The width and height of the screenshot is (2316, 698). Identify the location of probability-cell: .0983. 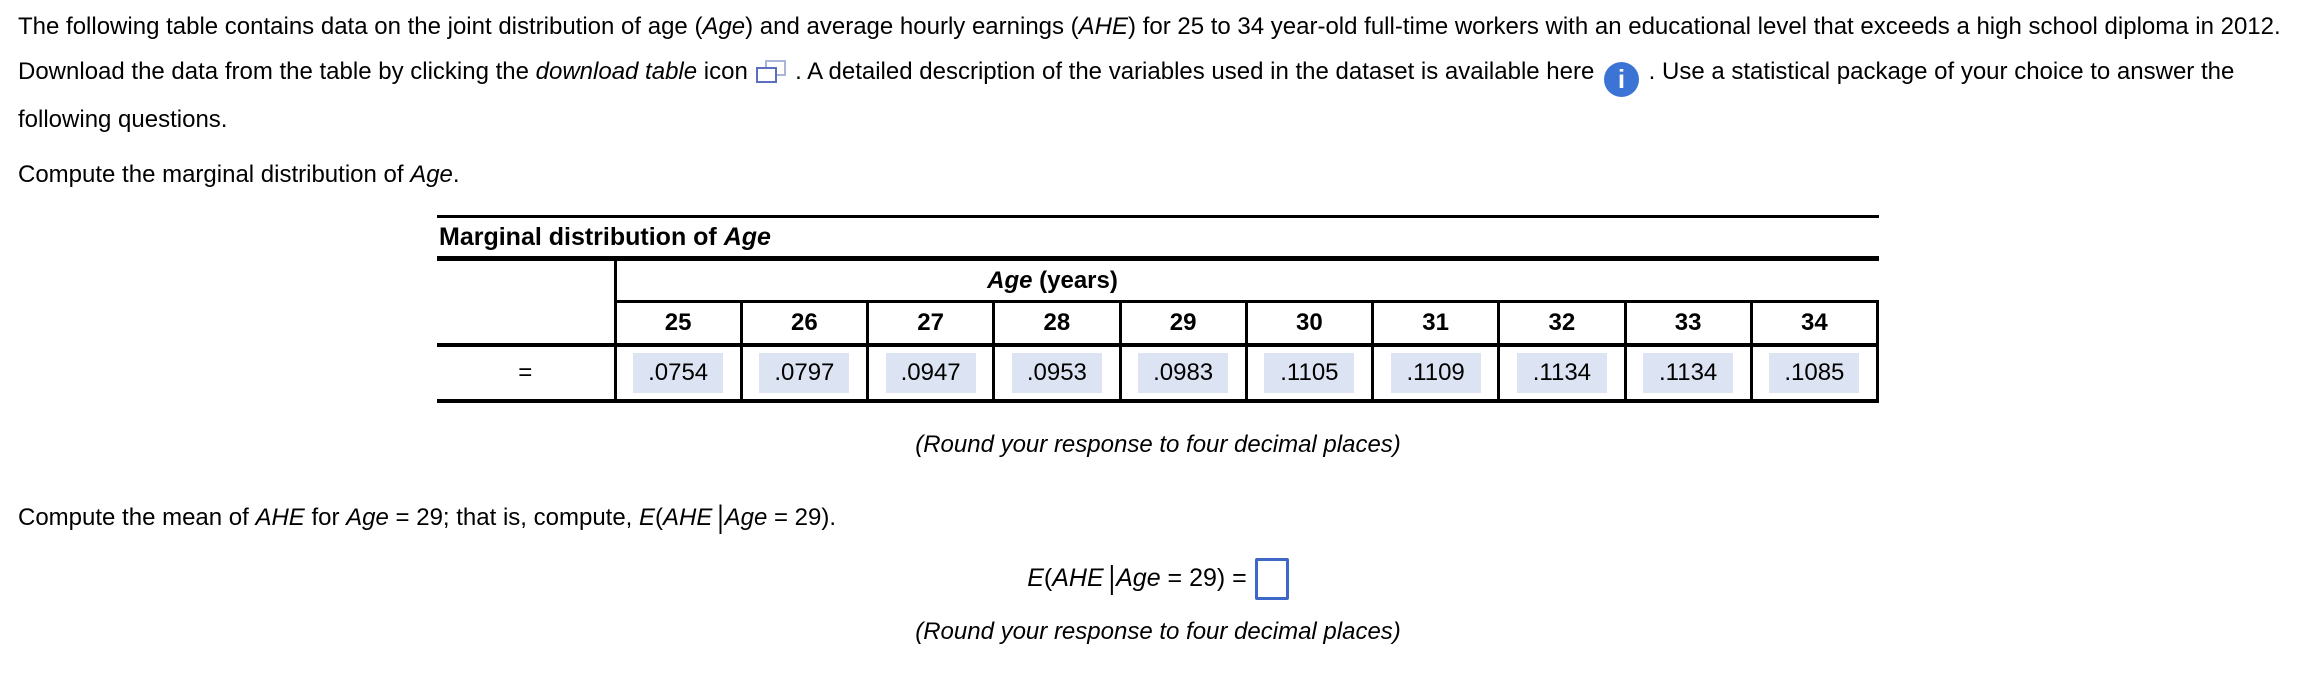
(1183, 374).